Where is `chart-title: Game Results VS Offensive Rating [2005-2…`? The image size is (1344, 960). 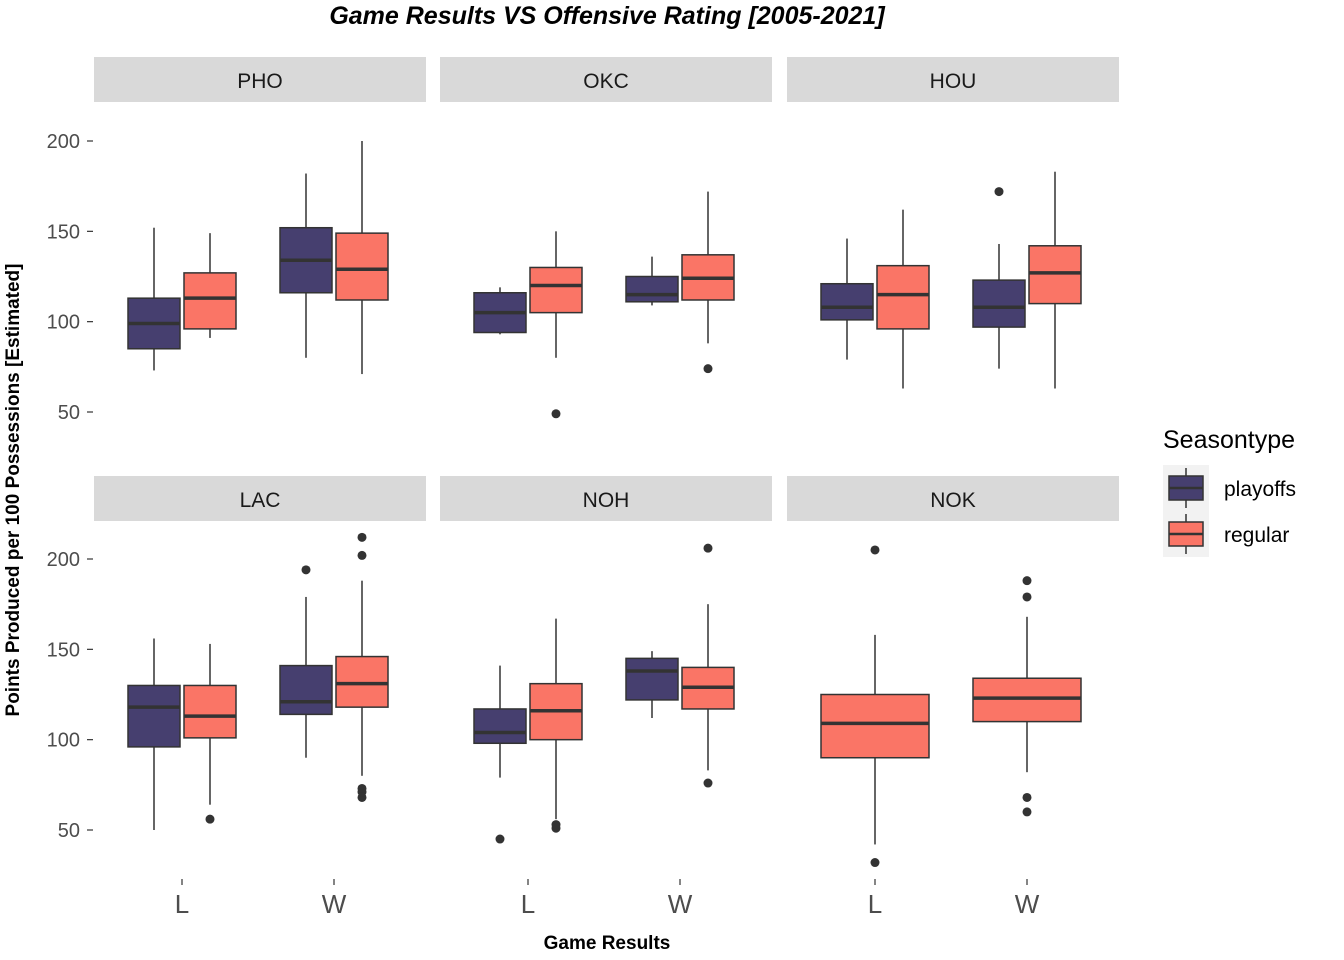
chart-title: Game Results VS Offensive Rating [2005-2… is located at coordinates (607, 16).